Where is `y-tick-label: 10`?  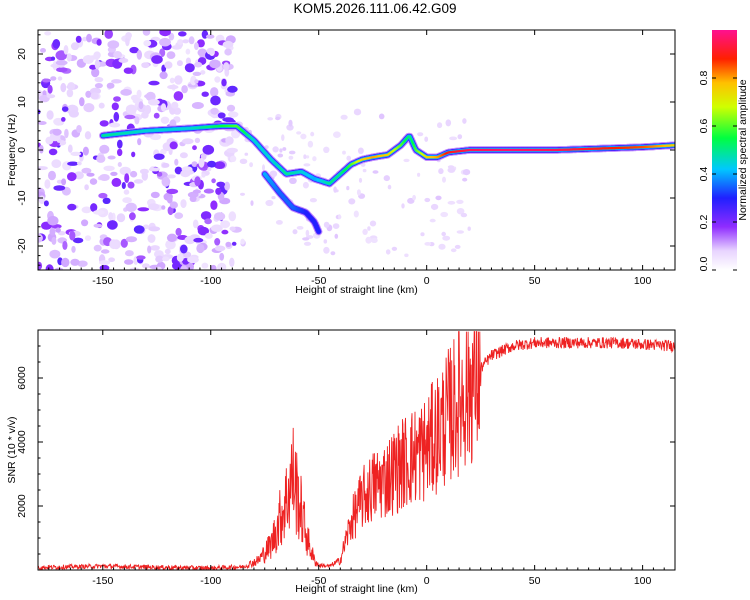 y-tick-label: 10 is located at coordinates (22, 102).